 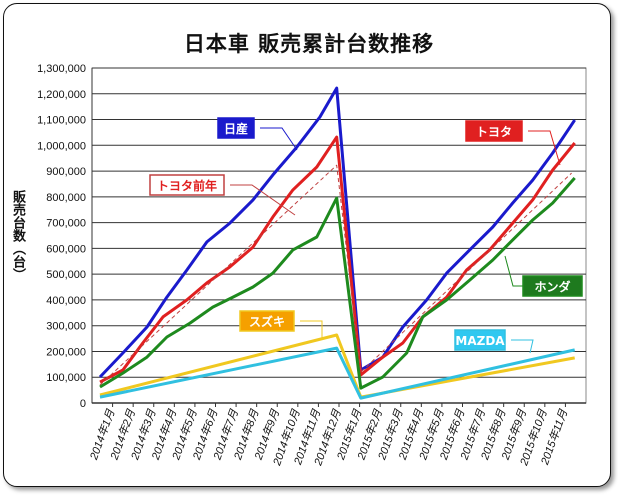 I want to click on chart-title: 日本車 販売累計台数推移, so click(x=309, y=44).